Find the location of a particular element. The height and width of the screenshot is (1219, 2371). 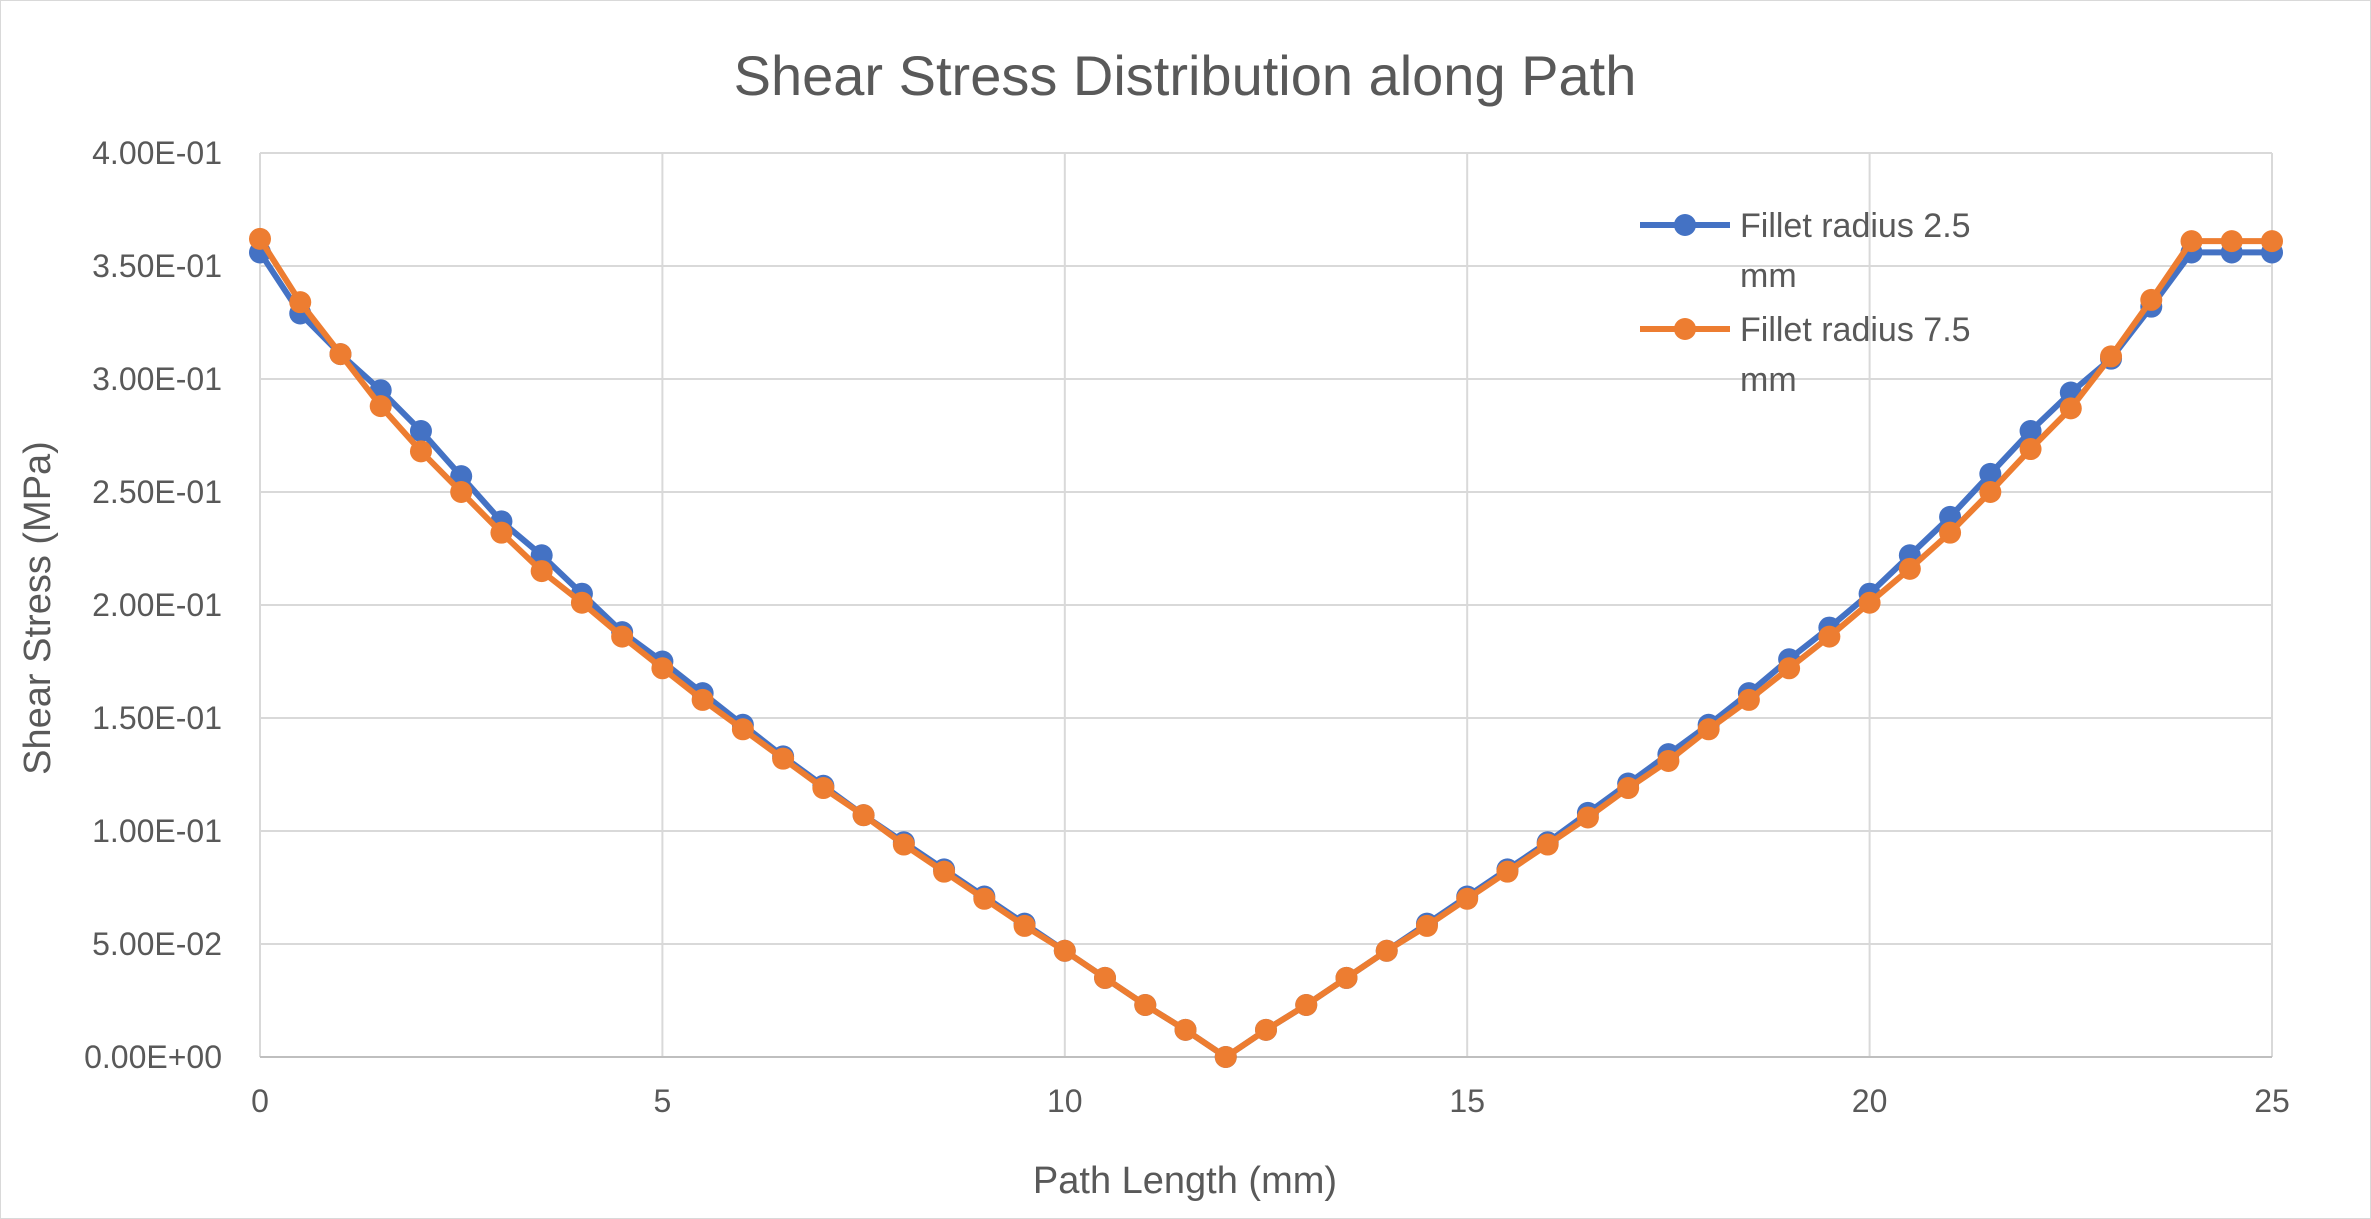

x-axis-title: Path Length (mm) is located at coordinates (1185, 1181).